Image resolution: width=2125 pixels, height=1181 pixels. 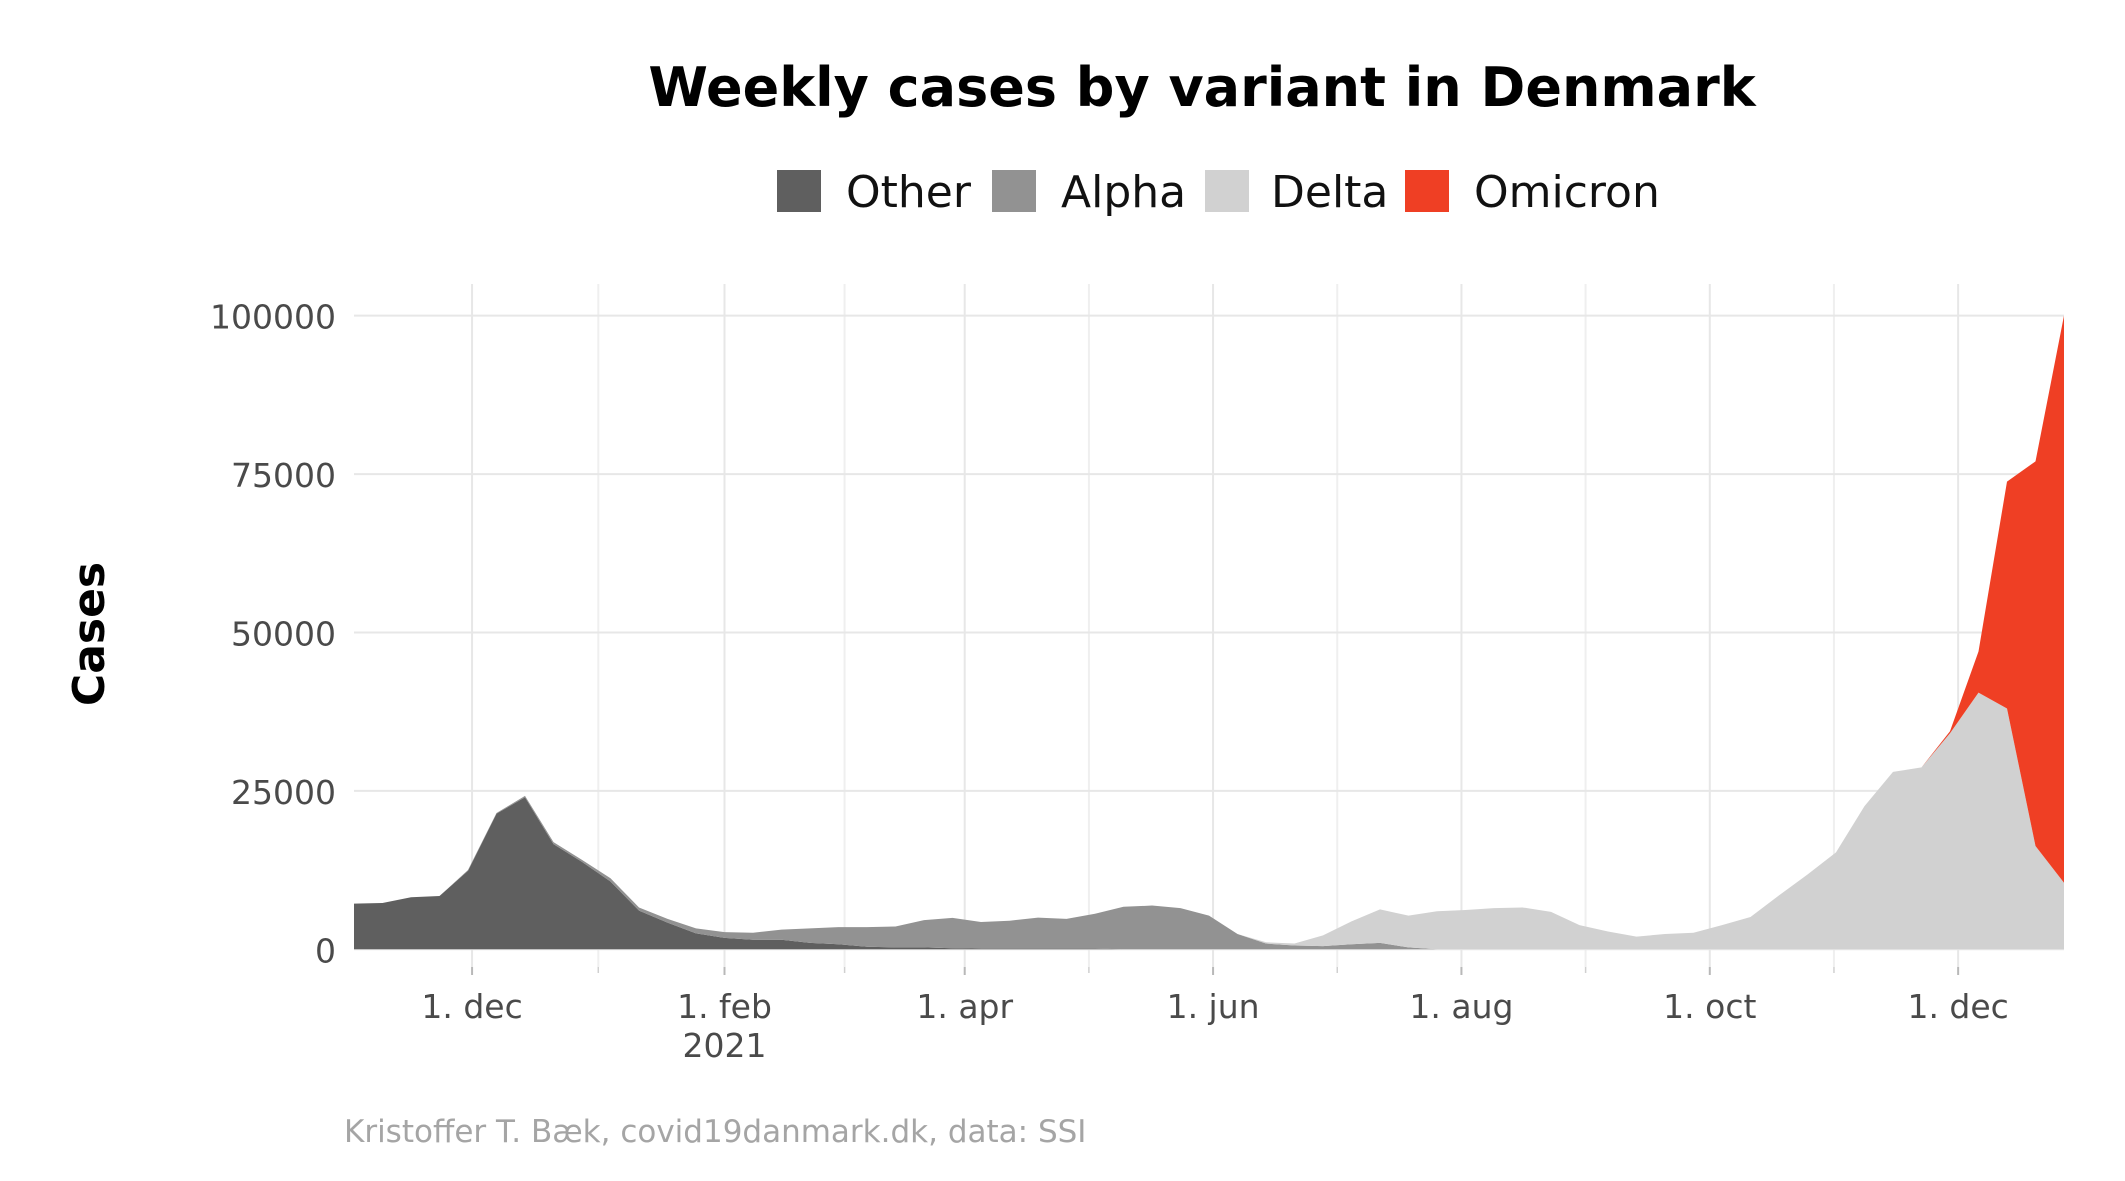 I want to click on legend-swatch-delta, so click(x=1227, y=191).